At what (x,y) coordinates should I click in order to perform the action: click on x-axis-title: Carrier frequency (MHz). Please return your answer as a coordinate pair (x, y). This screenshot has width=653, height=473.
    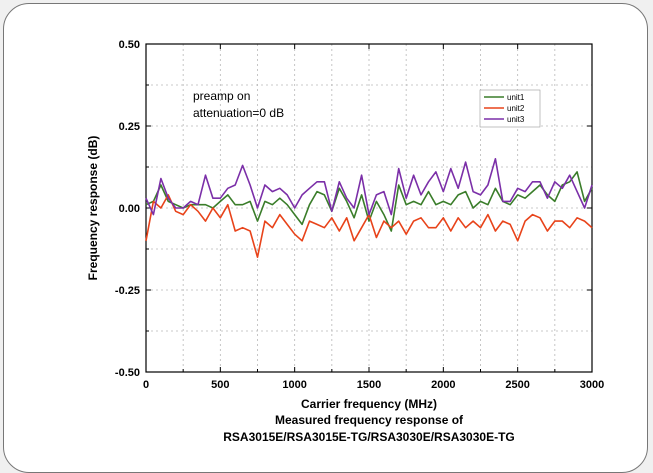
    Looking at the image, I should click on (369, 404).